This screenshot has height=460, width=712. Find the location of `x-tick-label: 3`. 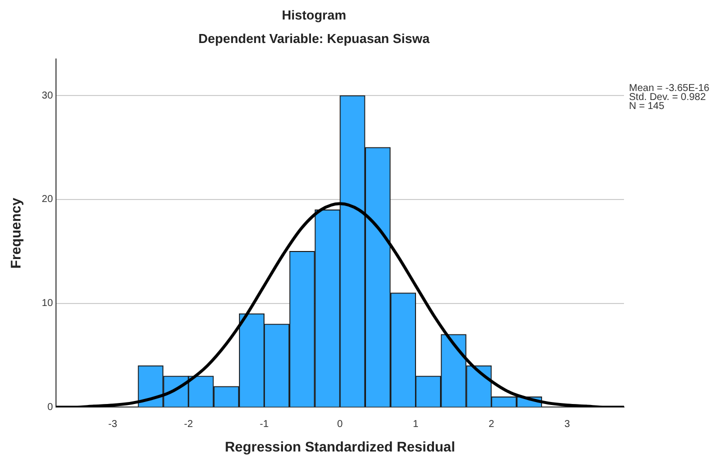

x-tick-label: 3 is located at coordinates (567, 424).